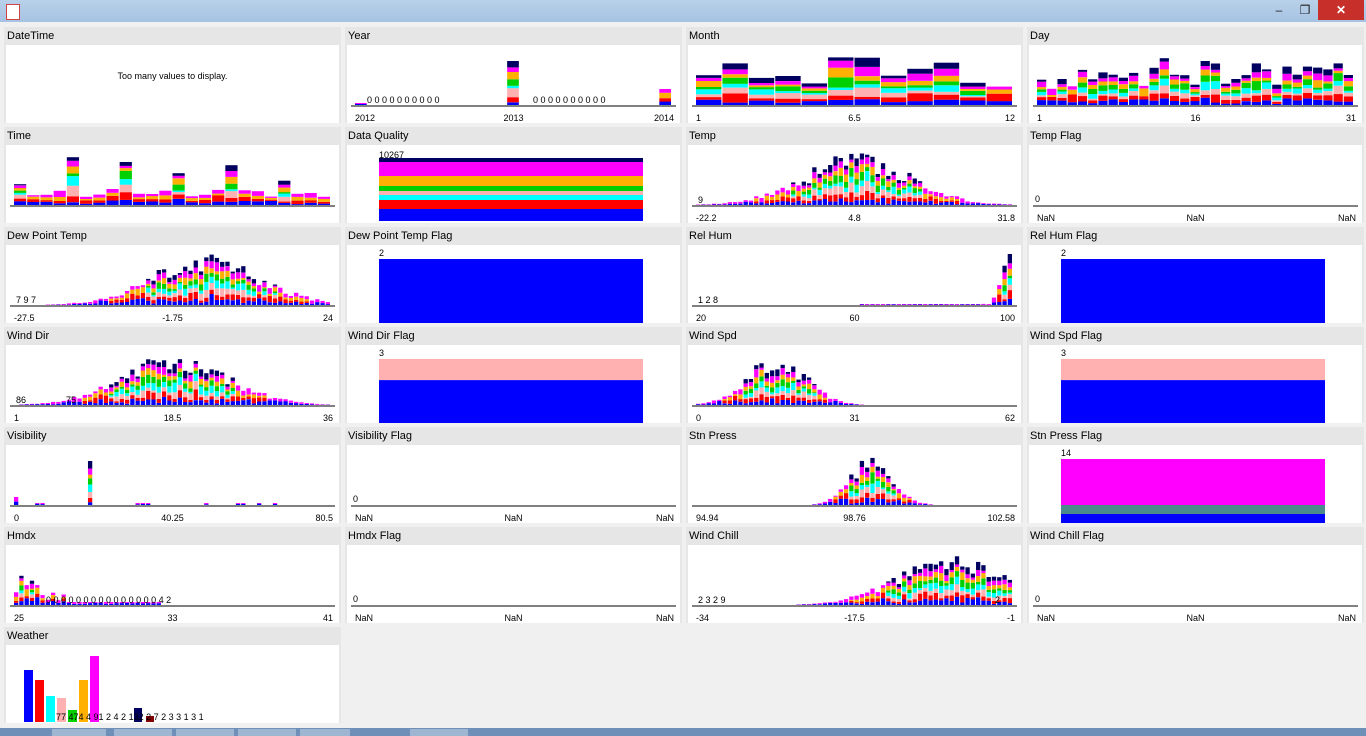  Describe the element at coordinates (854, 75) in the screenshot. I see `chart-panel-month: Month 1 6.5 12` at that location.